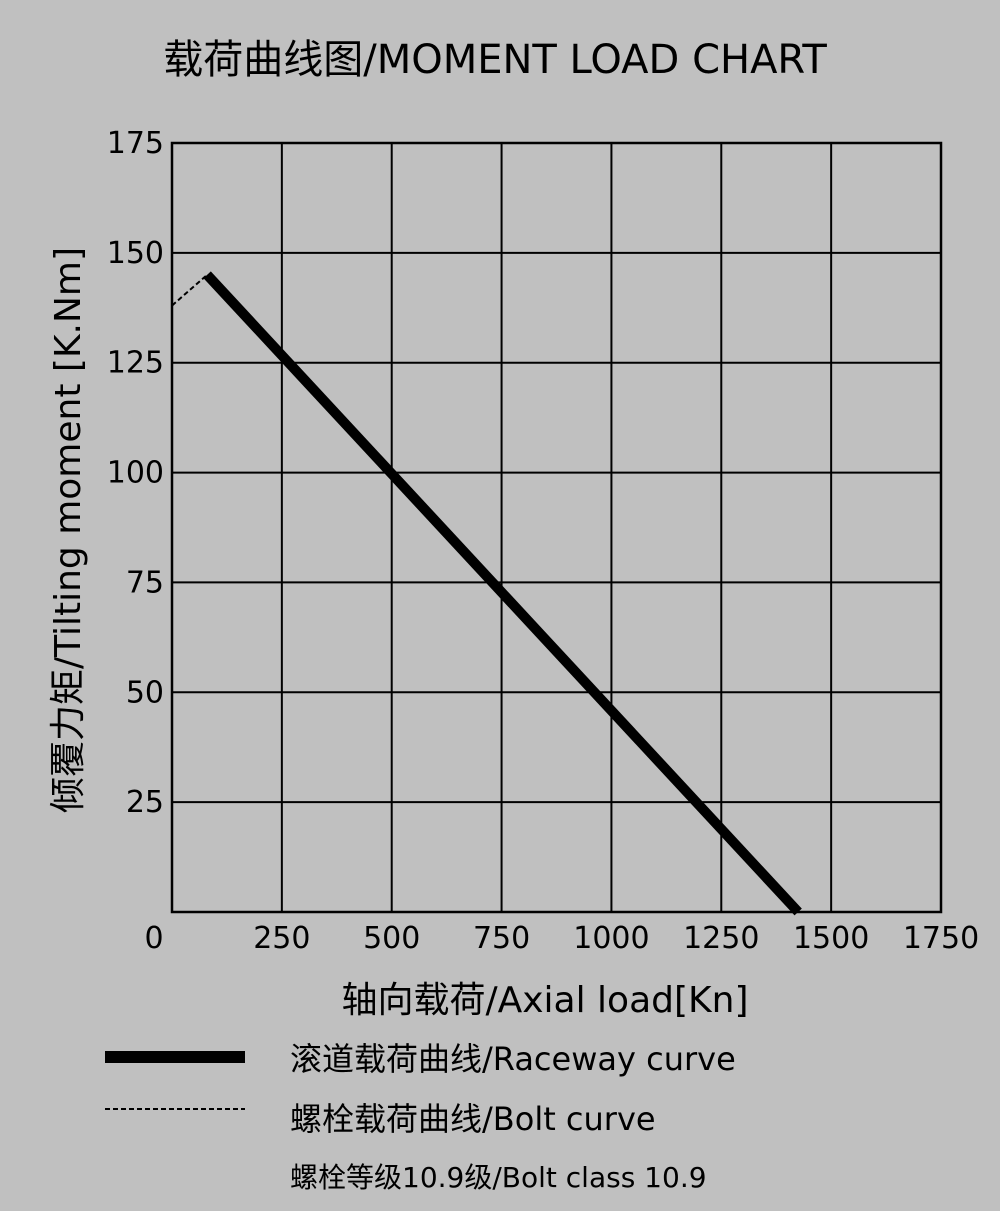  What do you see at coordinates (941, 938) in the screenshot?
I see `x-tick-label: 1750` at bounding box center [941, 938].